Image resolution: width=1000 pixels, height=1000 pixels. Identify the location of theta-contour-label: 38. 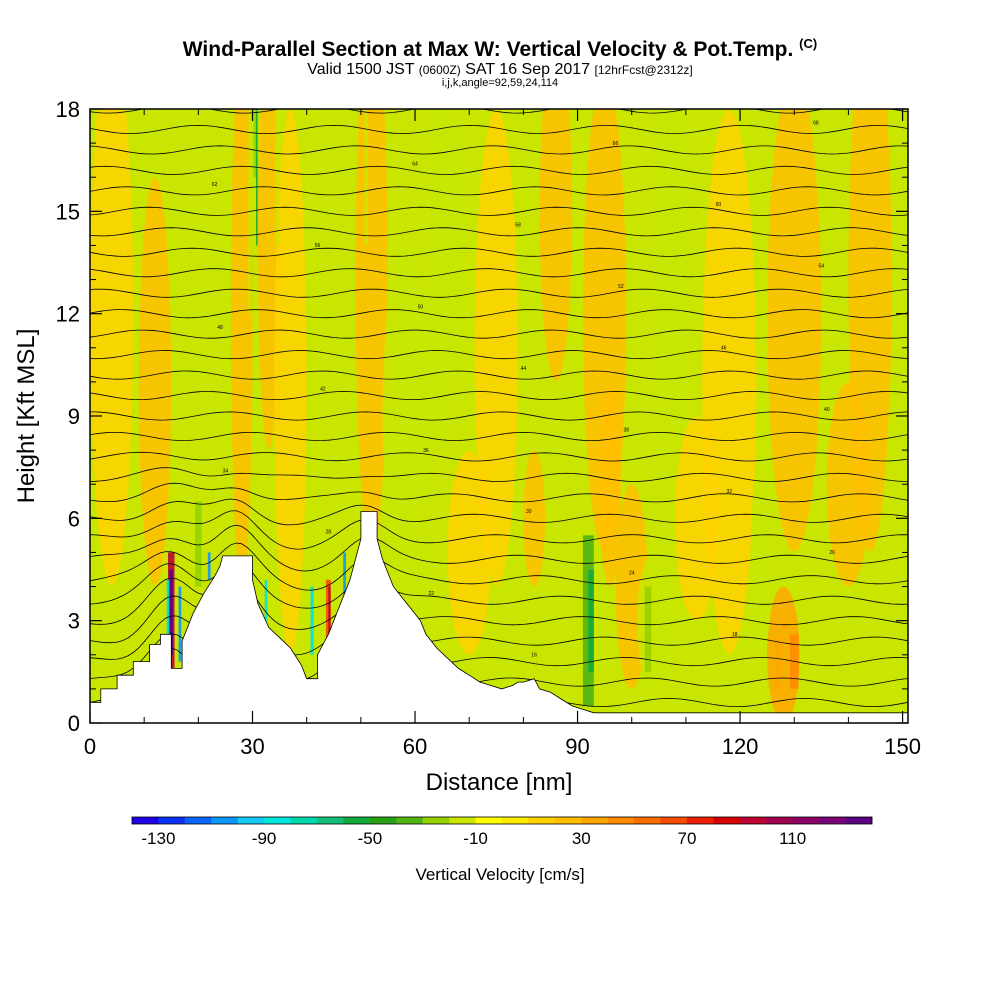
(627, 430).